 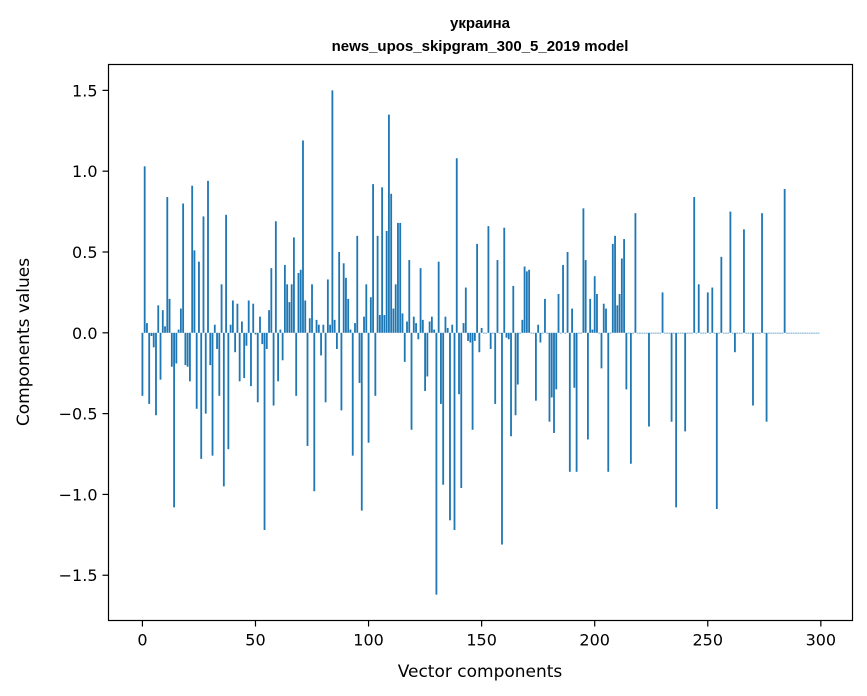 What do you see at coordinates (480, 23) in the screenshot?
I see `chart-title: украина` at bounding box center [480, 23].